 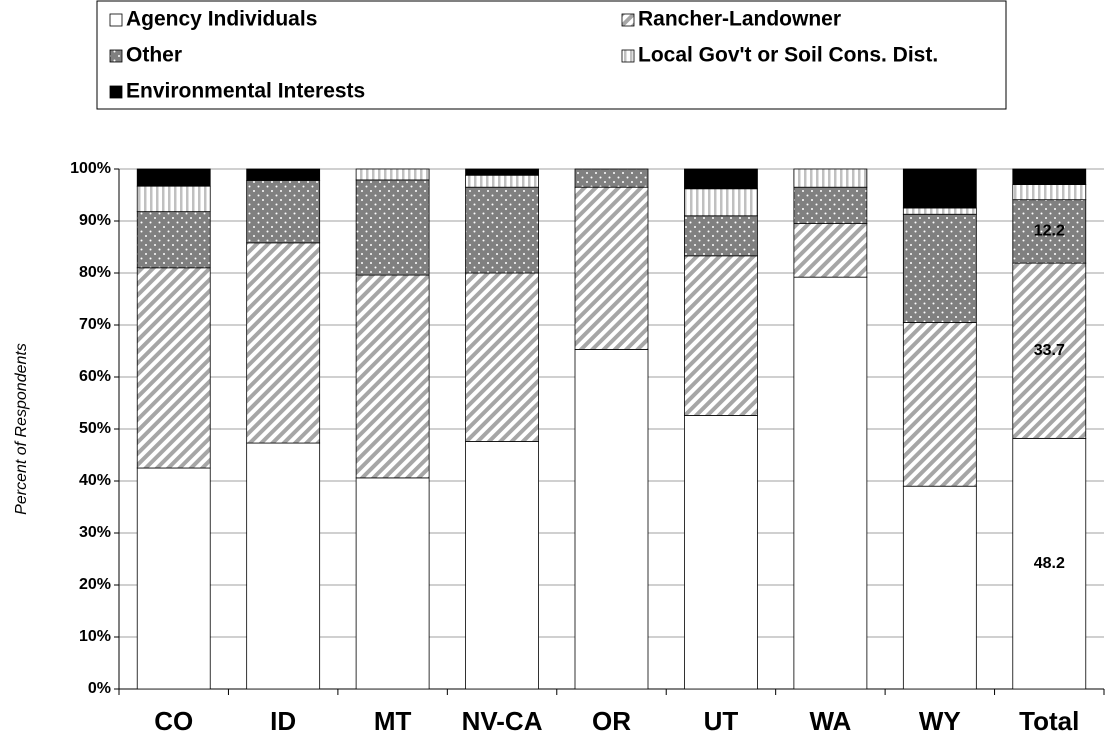 I want to click on x-tick-label: Total, so click(x=1049, y=721).